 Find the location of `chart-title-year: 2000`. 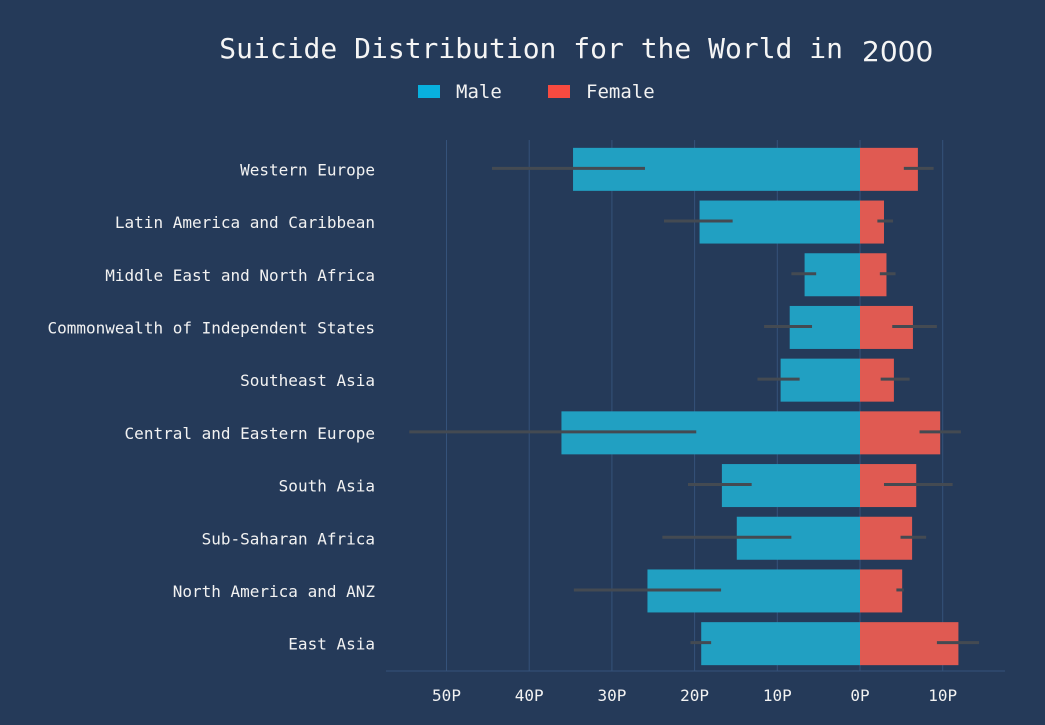

chart-title-year: 2000 is located at coordinates (897, 51).